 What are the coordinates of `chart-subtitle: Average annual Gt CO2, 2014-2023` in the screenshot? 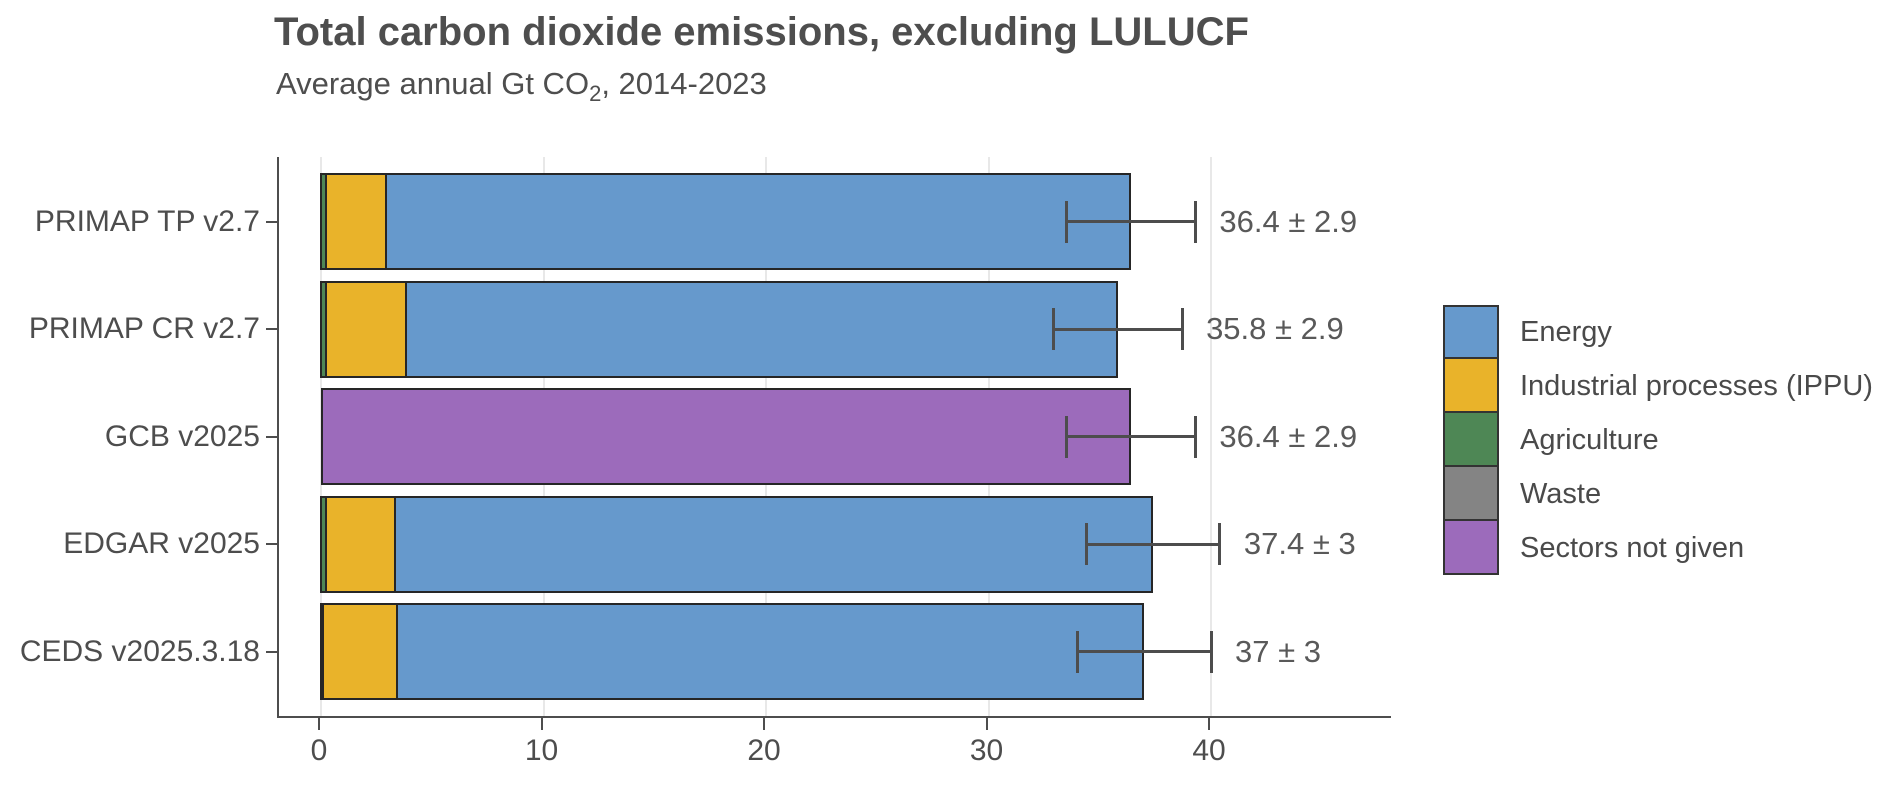 It's located at (521, 86).